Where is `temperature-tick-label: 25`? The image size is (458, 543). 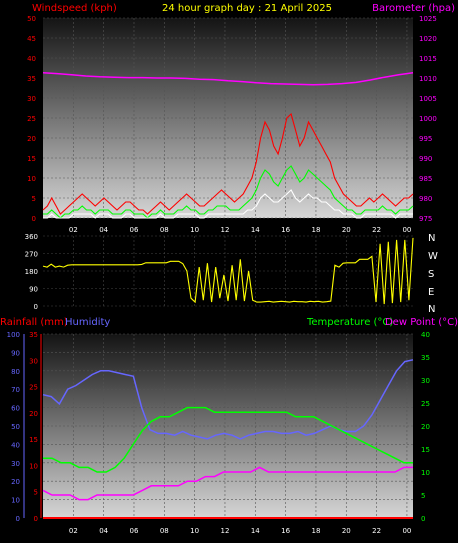
temperature-tick-label: 25 is located at coordinates (425, 404).